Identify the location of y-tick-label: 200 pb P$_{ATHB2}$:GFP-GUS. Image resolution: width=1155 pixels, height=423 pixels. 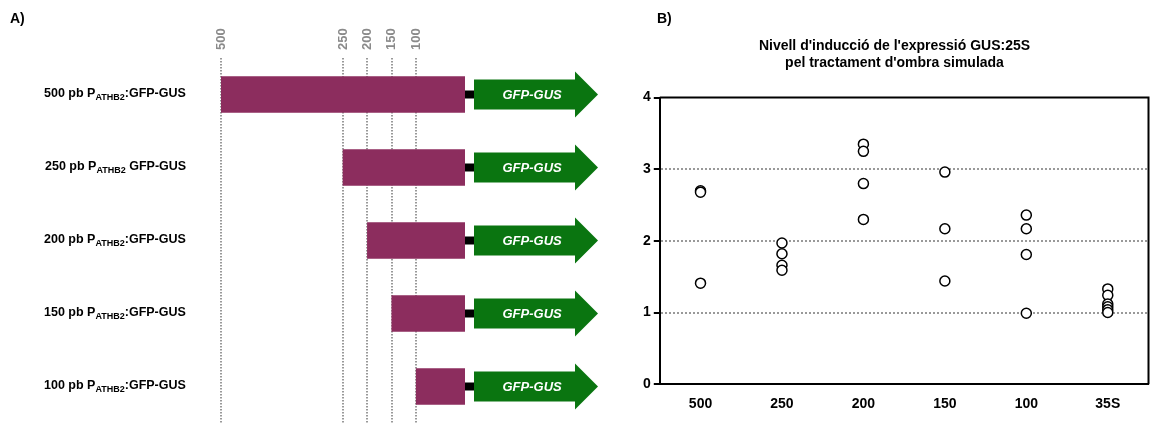
(115, 239).